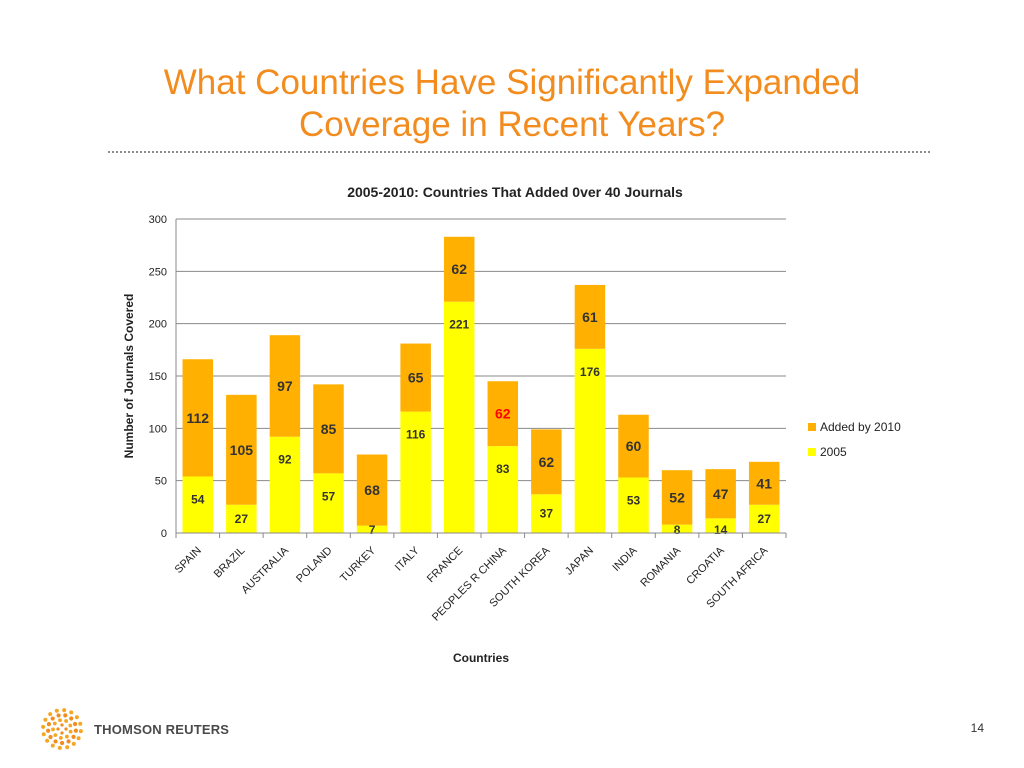 The height and width of the screenshot is (768, 1024). I want to click on bar-added-spain, so click(198, 418).